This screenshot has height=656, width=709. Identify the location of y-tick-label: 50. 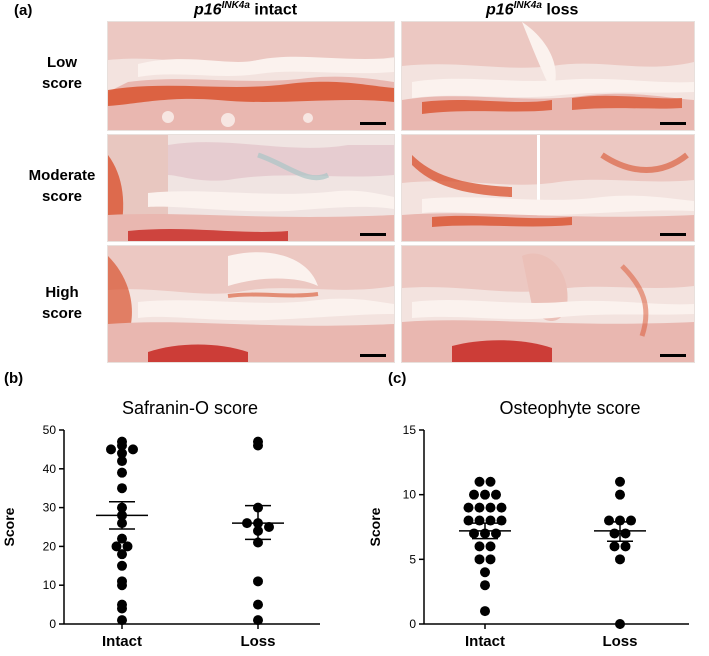
(50, 430).